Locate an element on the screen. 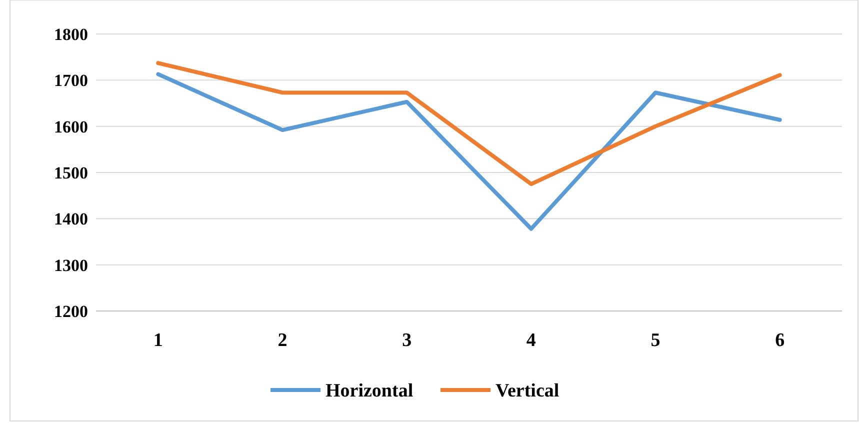  y-tick-label: 1500 is located at coordinates (71, 172).